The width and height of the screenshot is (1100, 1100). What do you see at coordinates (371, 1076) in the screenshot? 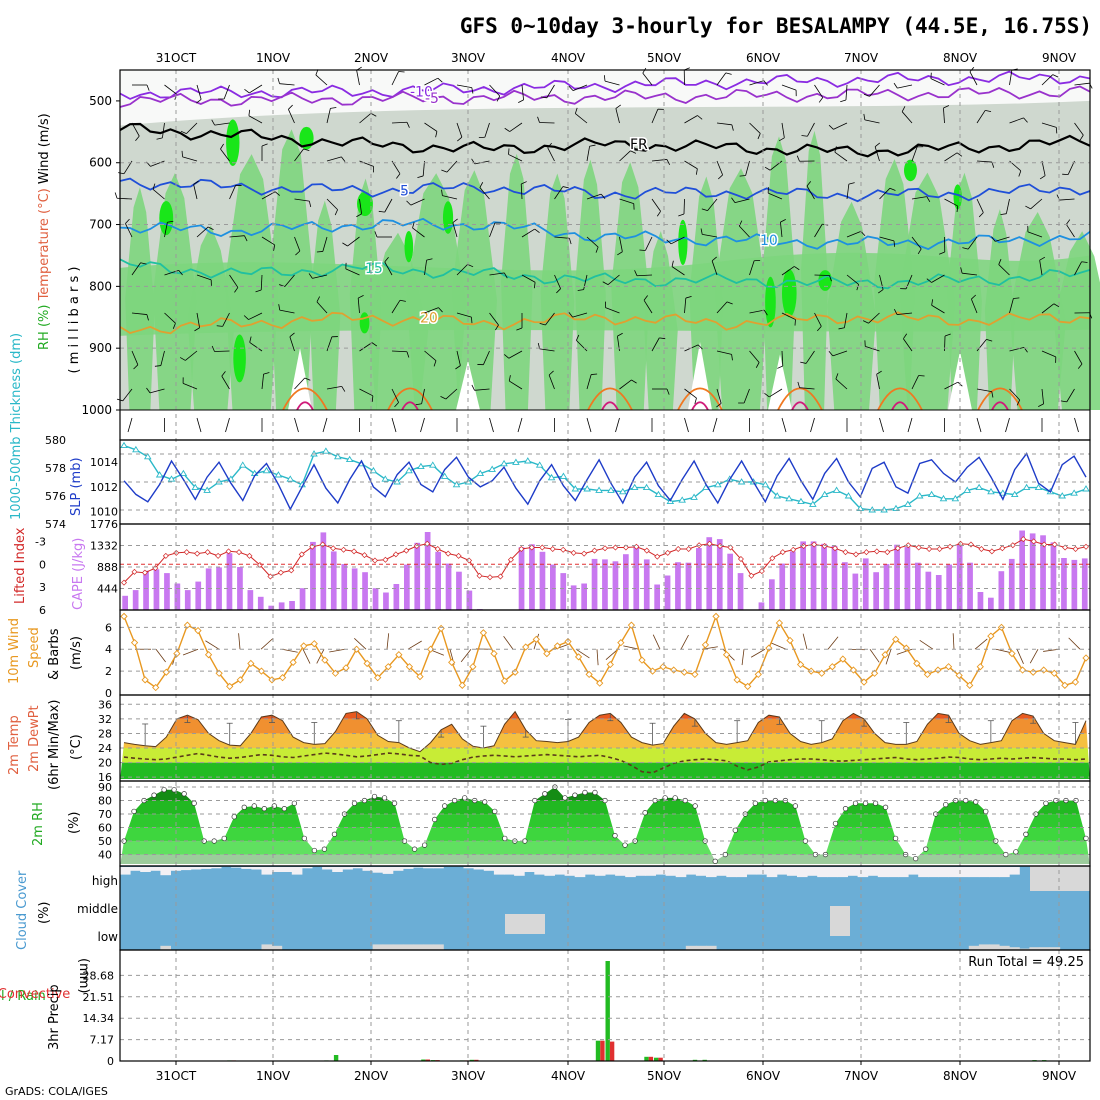
I see `date-tick-bottom: 2NOV` at bounding box center [371, 1076].